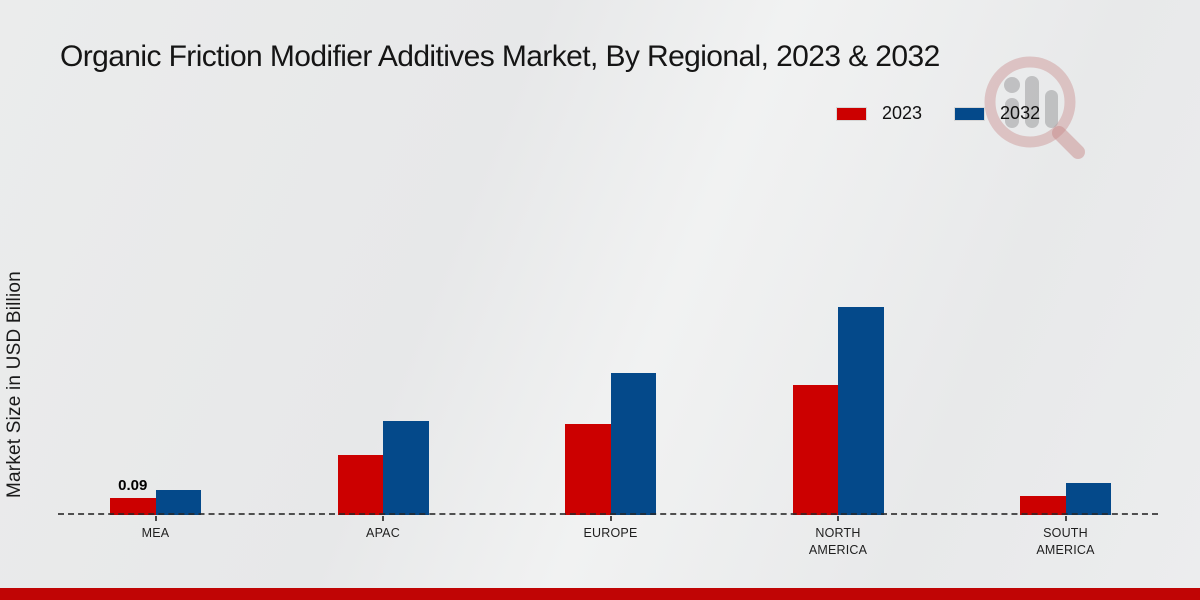  What do you see at coordinates (608, 514) in the screenshot?
I see `zero-axis-dashed-line` at bounding box center [608, 514].